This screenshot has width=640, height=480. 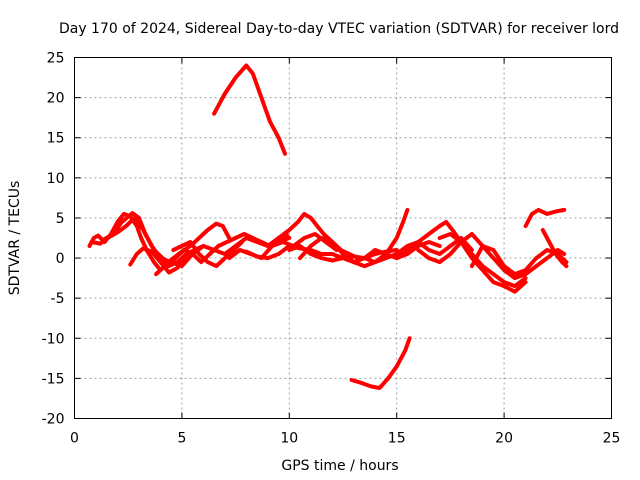 What do you see at coordinates (181, 439) in the screenshot?
I see `x-tick-label: 5` at bounding box center [181, 439].